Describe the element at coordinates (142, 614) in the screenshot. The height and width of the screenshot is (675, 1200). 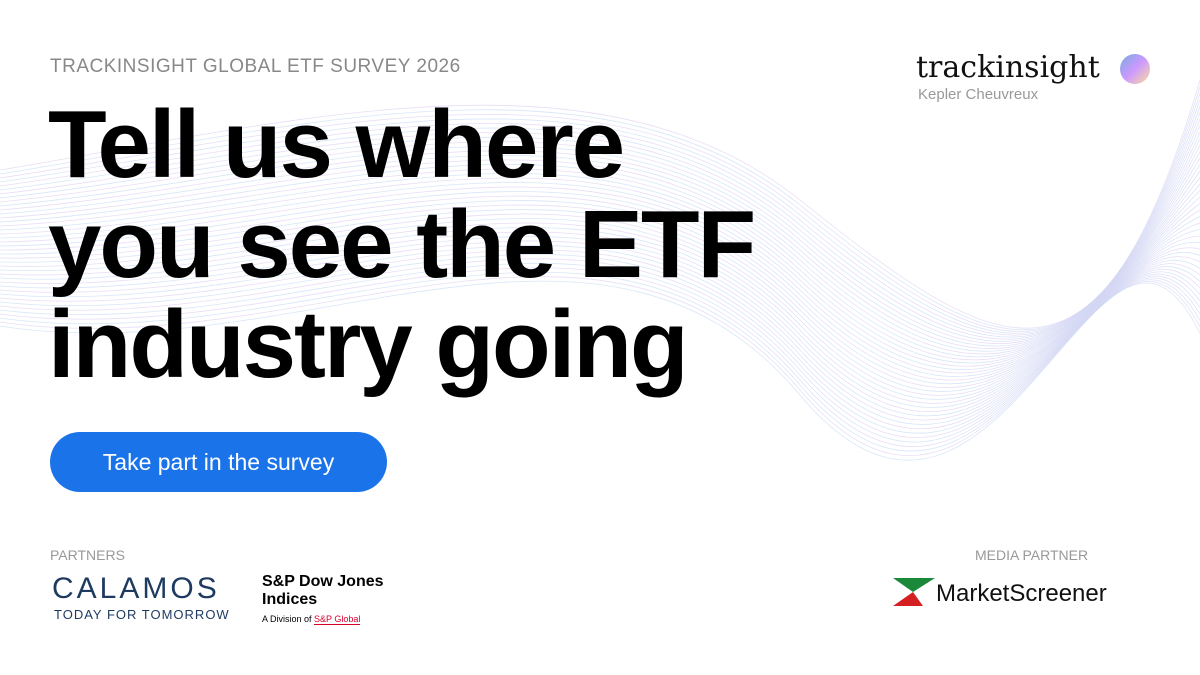
I see `calamos-tagline: TODAY FOR TOMORROW` at that location.